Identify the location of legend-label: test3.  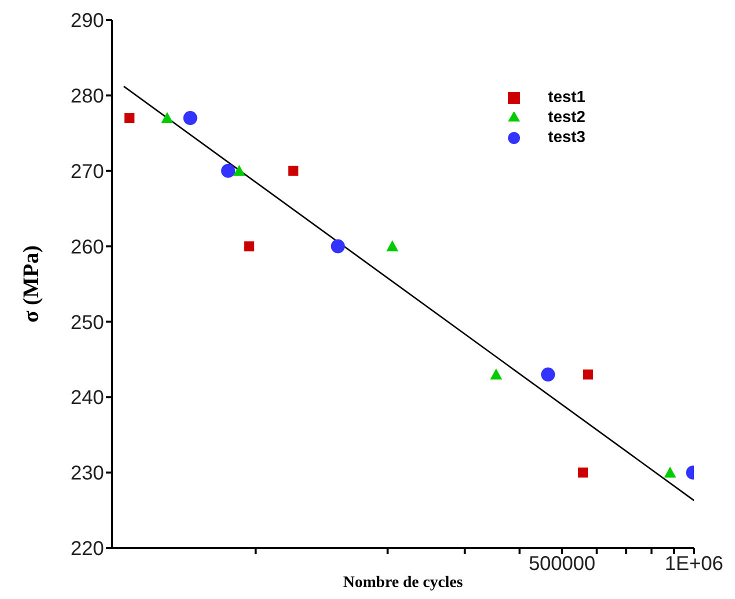
(567, 137).